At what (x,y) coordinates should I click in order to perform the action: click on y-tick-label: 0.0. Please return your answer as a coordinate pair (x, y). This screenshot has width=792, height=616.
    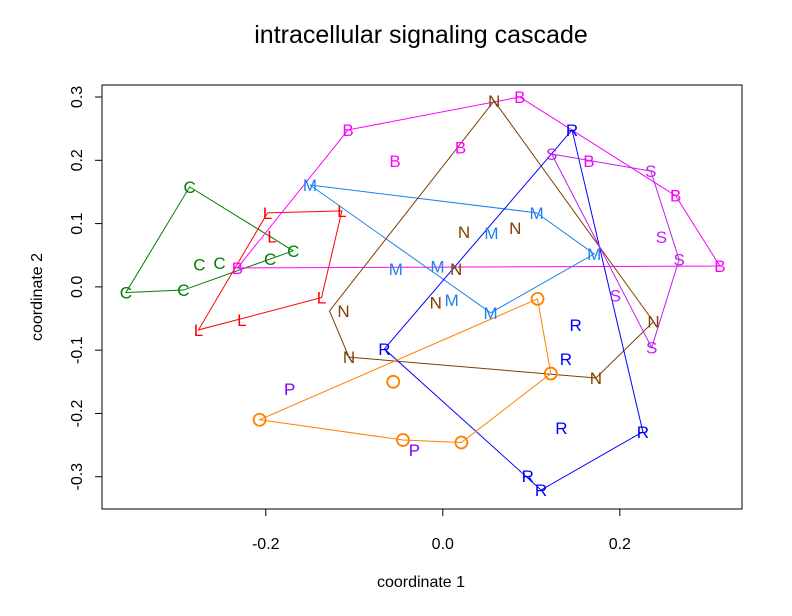
    Looking at the image, I should click on (77, 287).